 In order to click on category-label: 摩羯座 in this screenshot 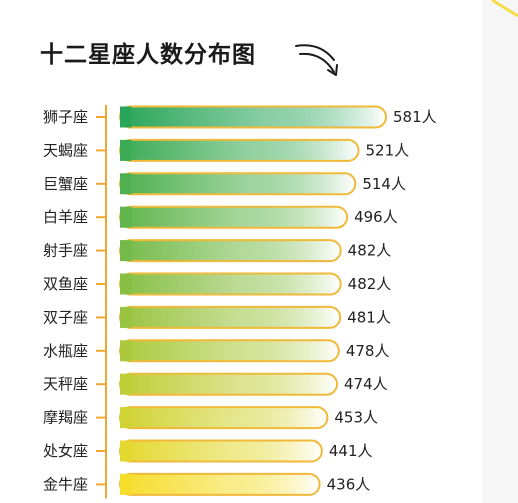, I will do `click(65, 418)`.